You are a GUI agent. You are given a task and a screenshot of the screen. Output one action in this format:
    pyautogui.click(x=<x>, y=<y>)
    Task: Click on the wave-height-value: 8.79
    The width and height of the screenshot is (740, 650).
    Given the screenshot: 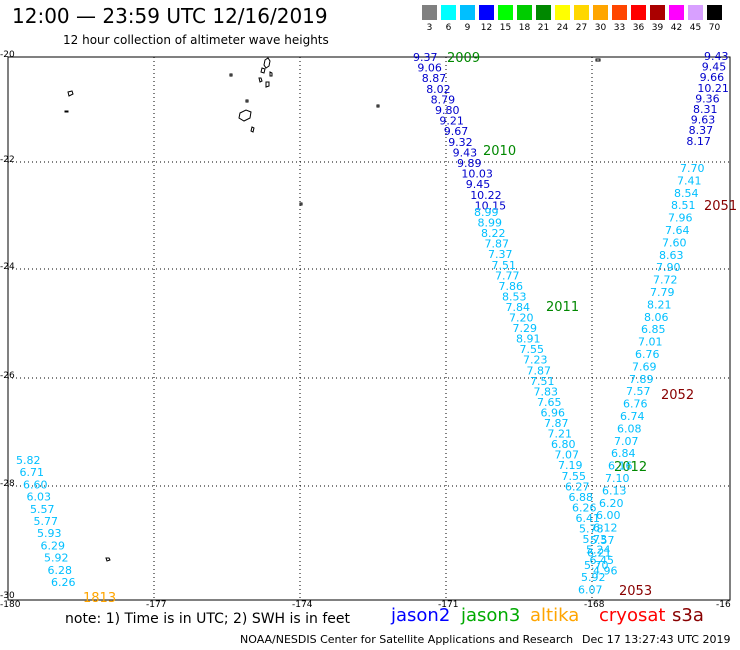 What is the action you would take?
    pyautogui.click(x=443, y=99)
    